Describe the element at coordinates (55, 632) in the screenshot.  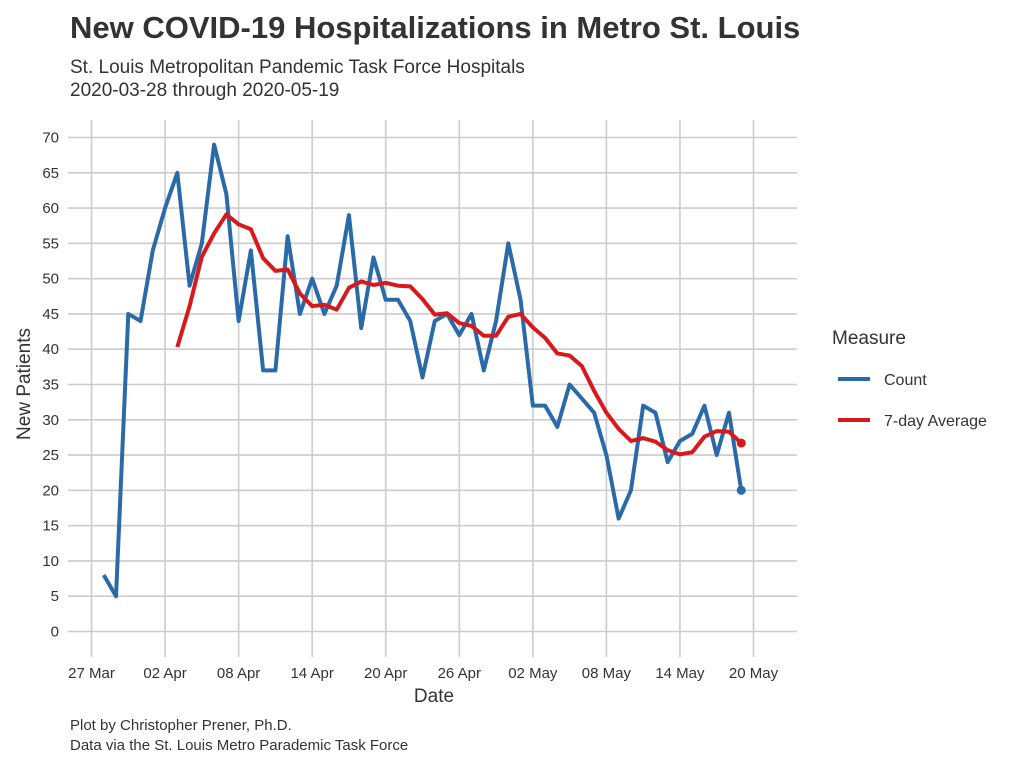
I see `y-tick-label: 0` at that location.